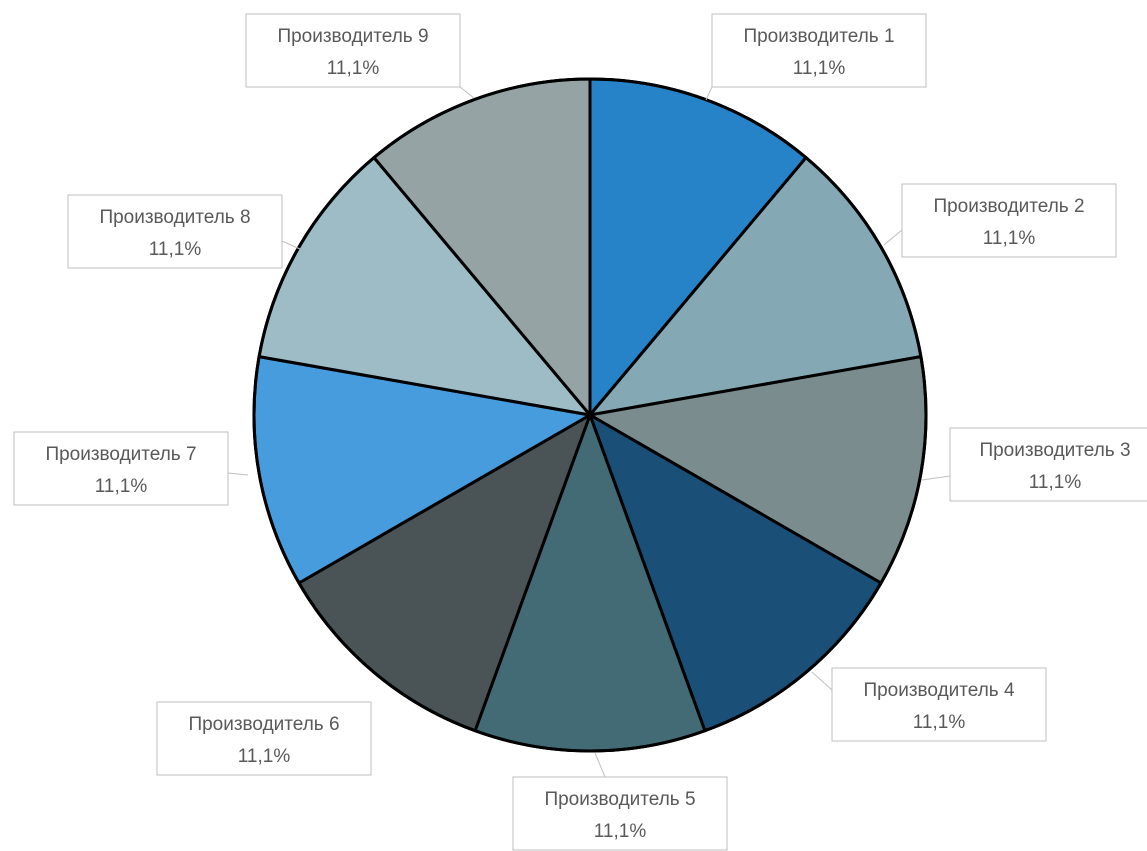 This screenshot has height=851, width=1147. I want to click on slice-name-label: Производитель 5, so click(619, 799).